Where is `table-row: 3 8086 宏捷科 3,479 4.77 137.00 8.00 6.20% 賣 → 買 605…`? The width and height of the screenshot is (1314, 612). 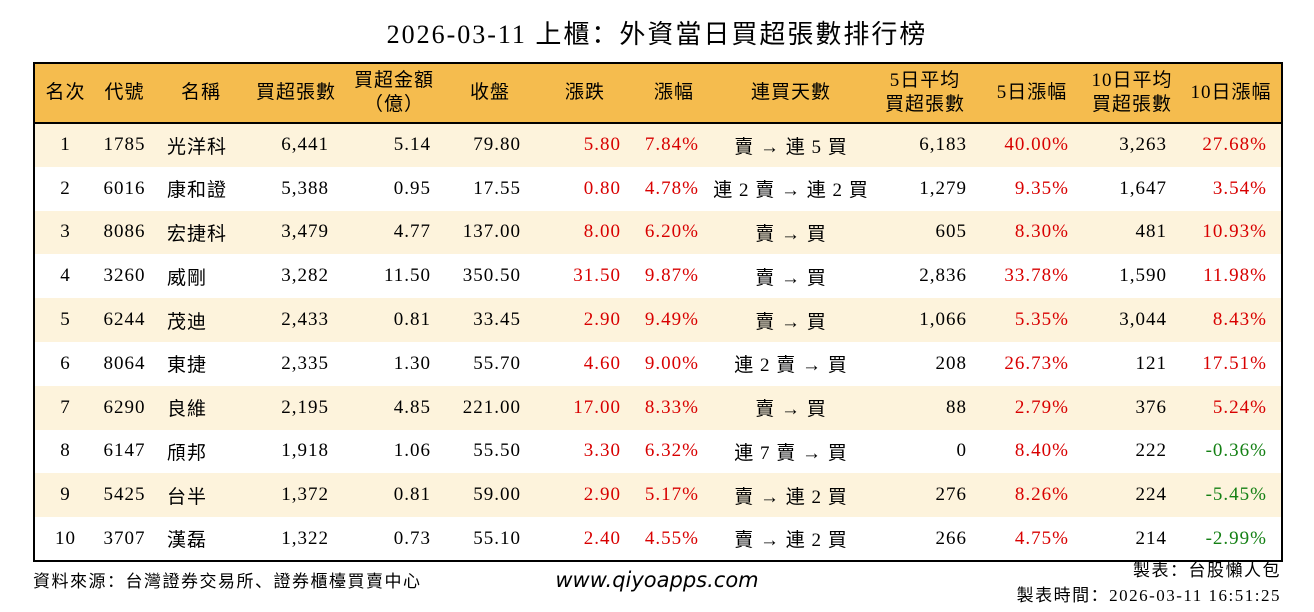 table-row: 3 8086 宏捷科 3,479 4.77 137.00 8.00 6.20% 賣 → 買 605… is located at coordinates (658, 232).